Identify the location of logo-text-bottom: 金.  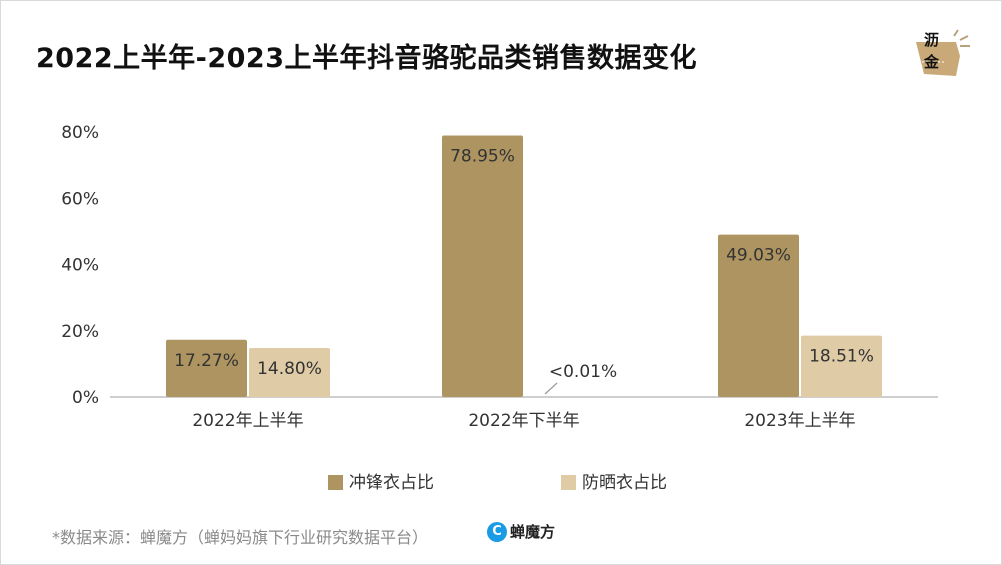
(932, 62).